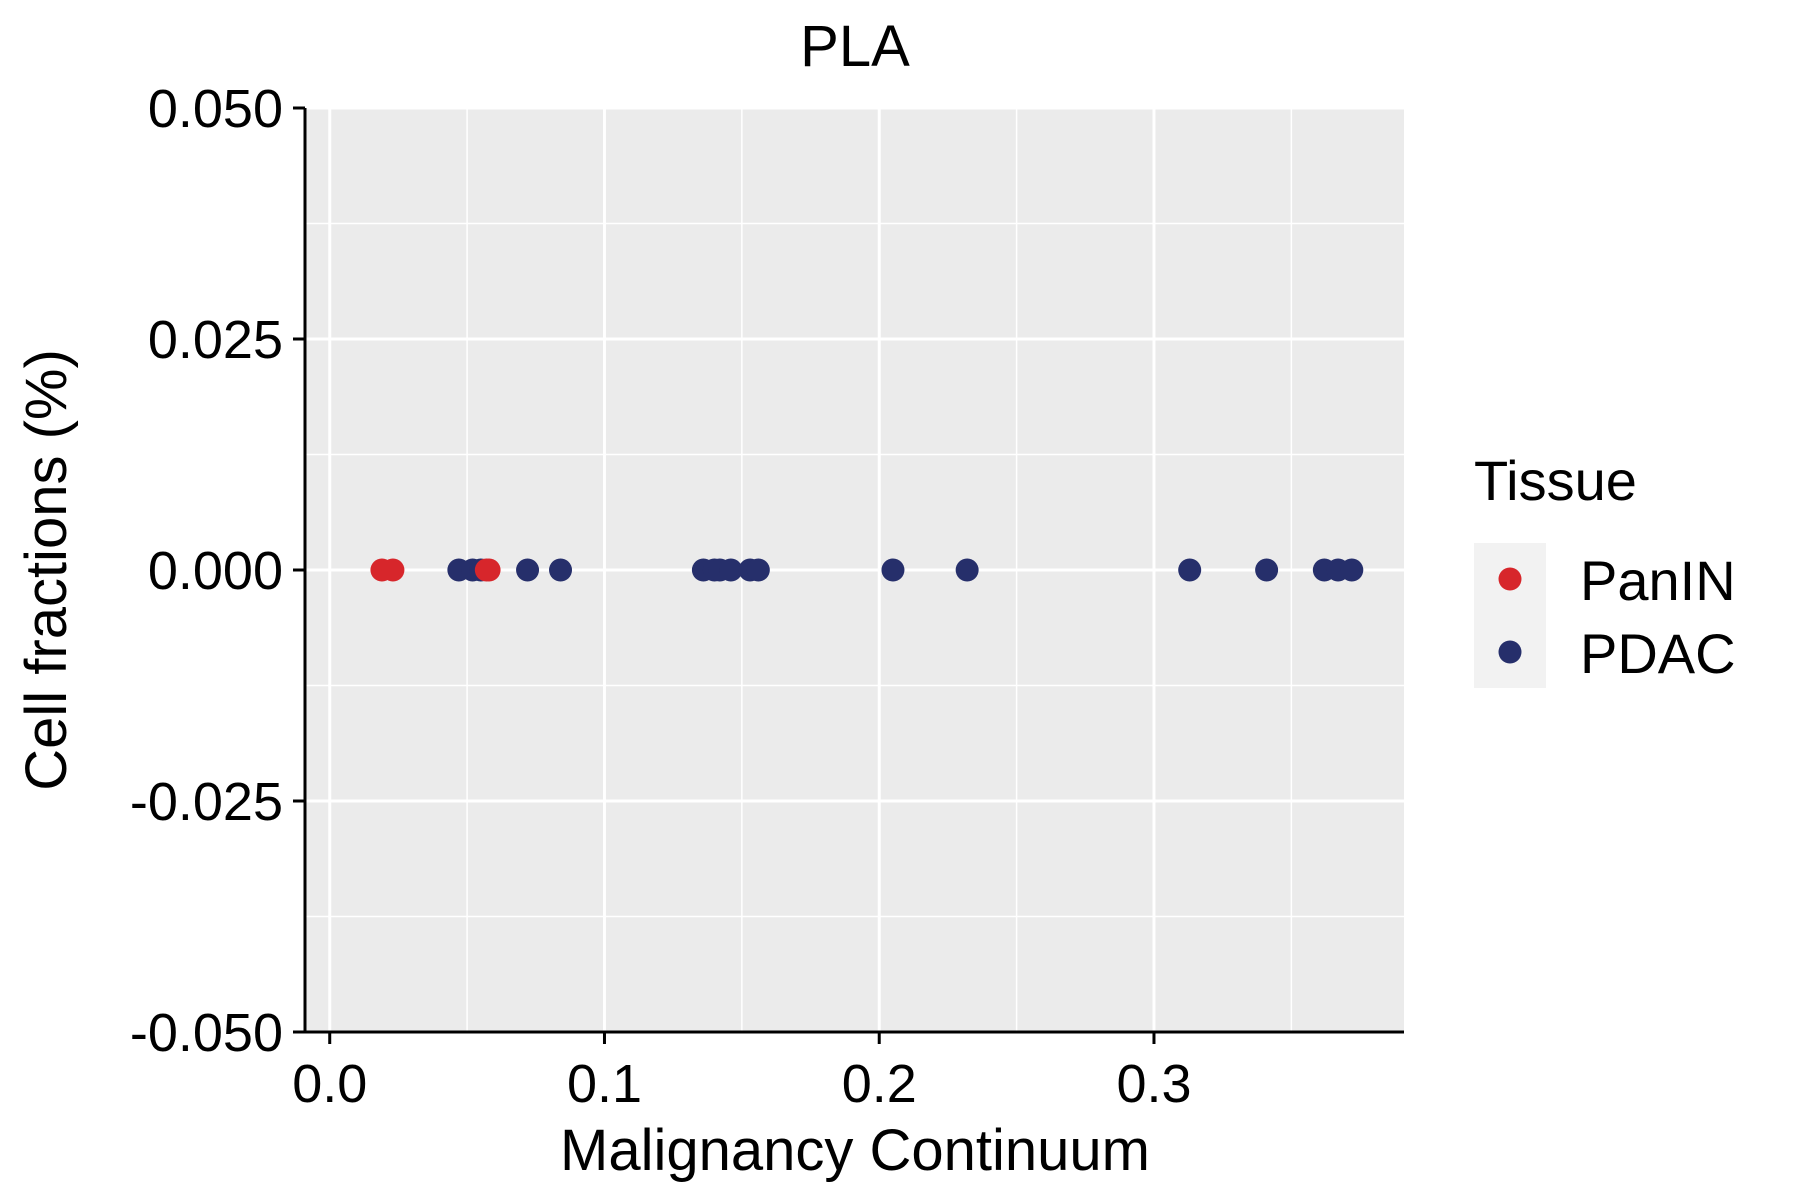 The height and width of the screenshot is (1200, 1800). I want to click on y-axis-ticks: -0.050 -0.025 0.000 0.025 0.050, so click(217, 571).